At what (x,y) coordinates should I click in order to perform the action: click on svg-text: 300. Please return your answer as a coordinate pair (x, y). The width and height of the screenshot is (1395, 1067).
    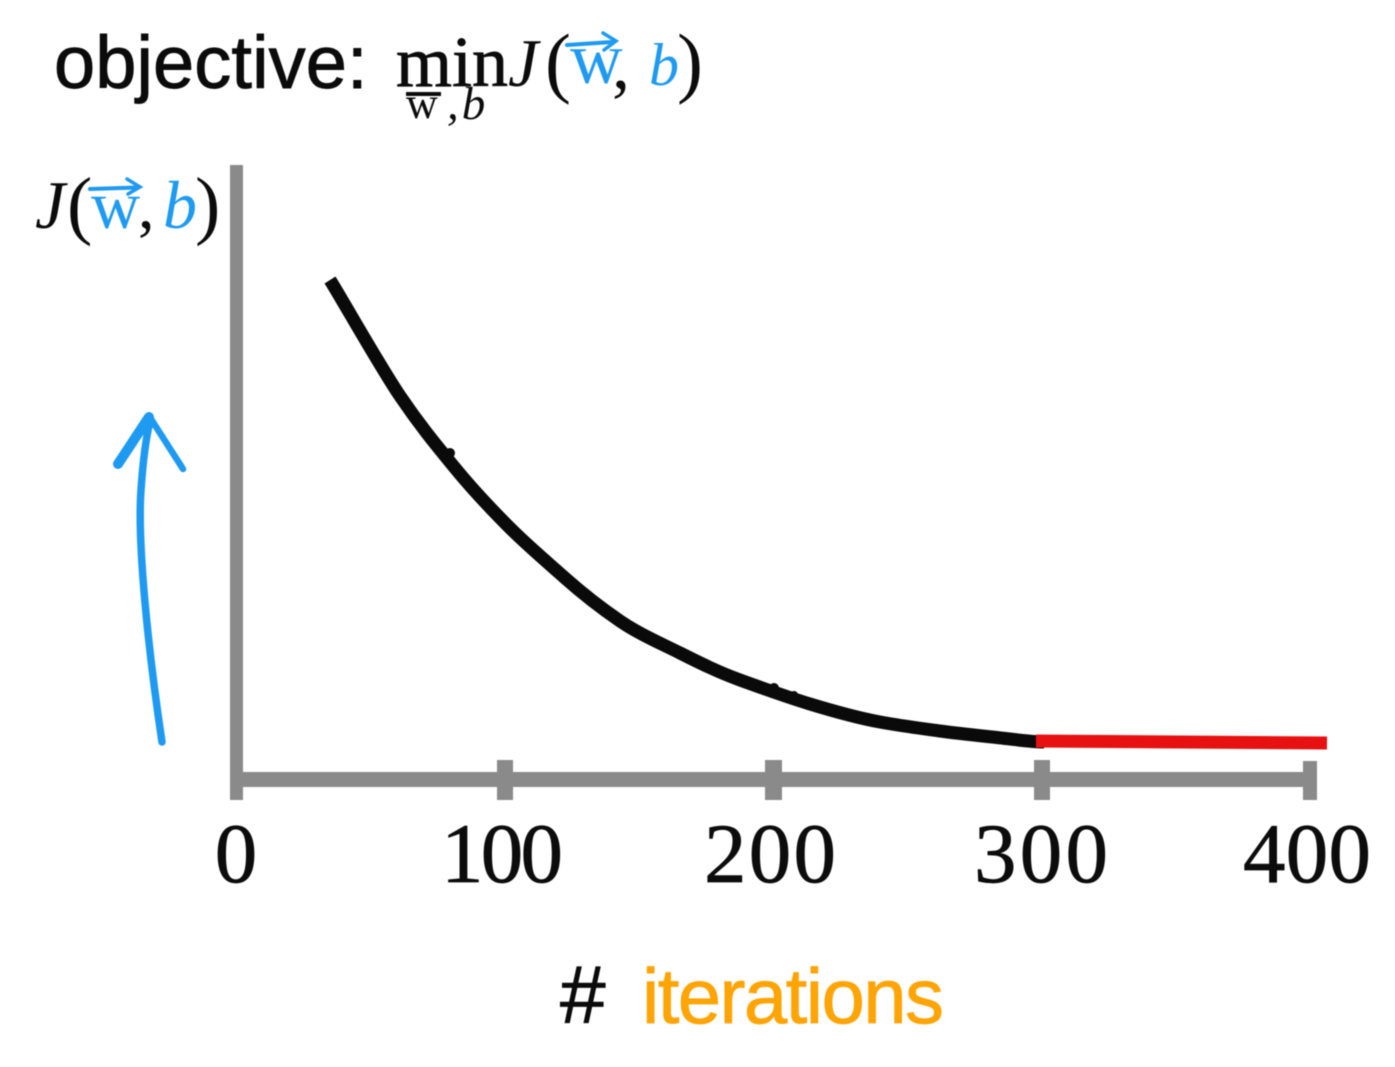
    Looking at the image, I should click on (1041, 854).